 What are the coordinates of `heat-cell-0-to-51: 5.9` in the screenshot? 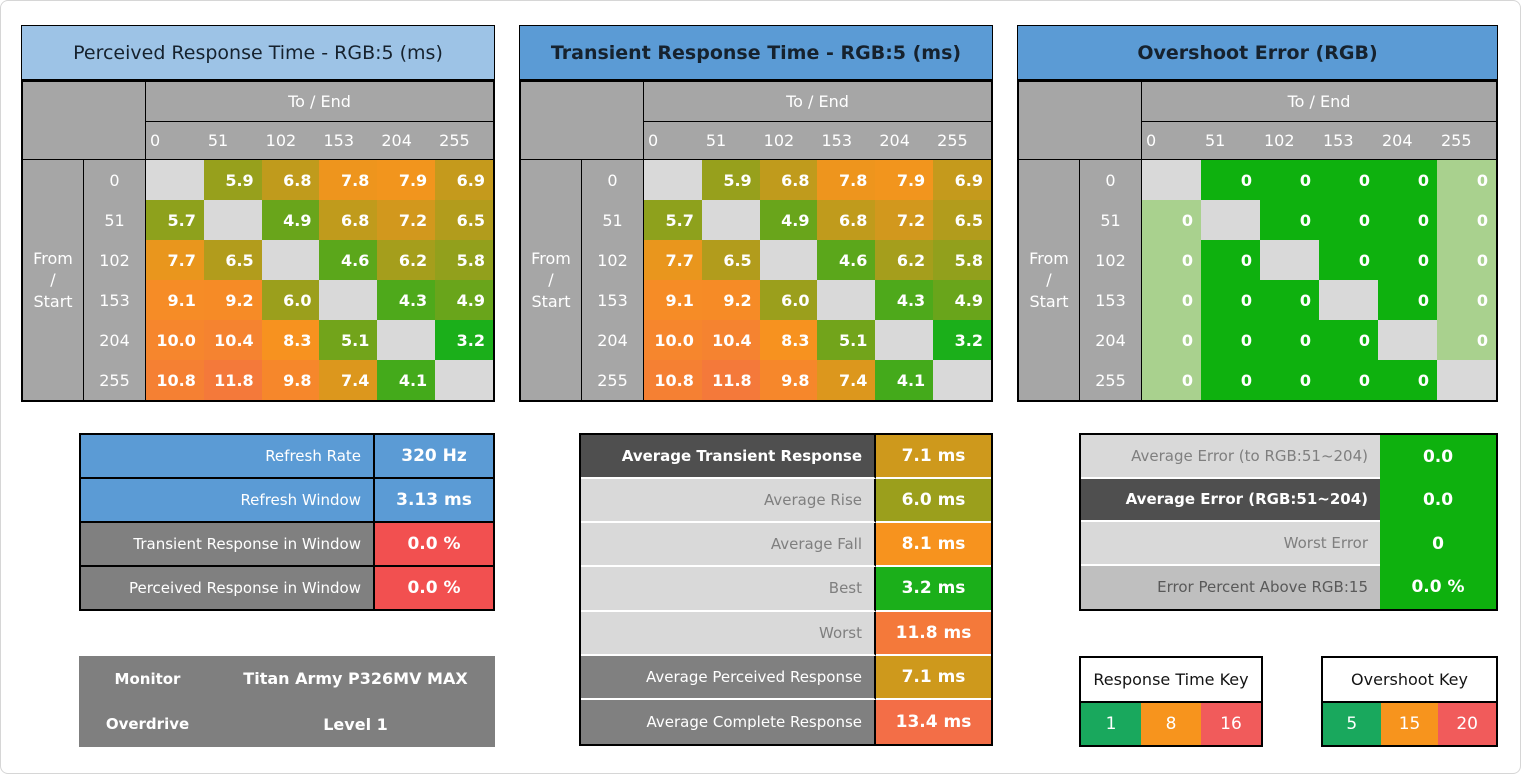 It's located at (730, 180).